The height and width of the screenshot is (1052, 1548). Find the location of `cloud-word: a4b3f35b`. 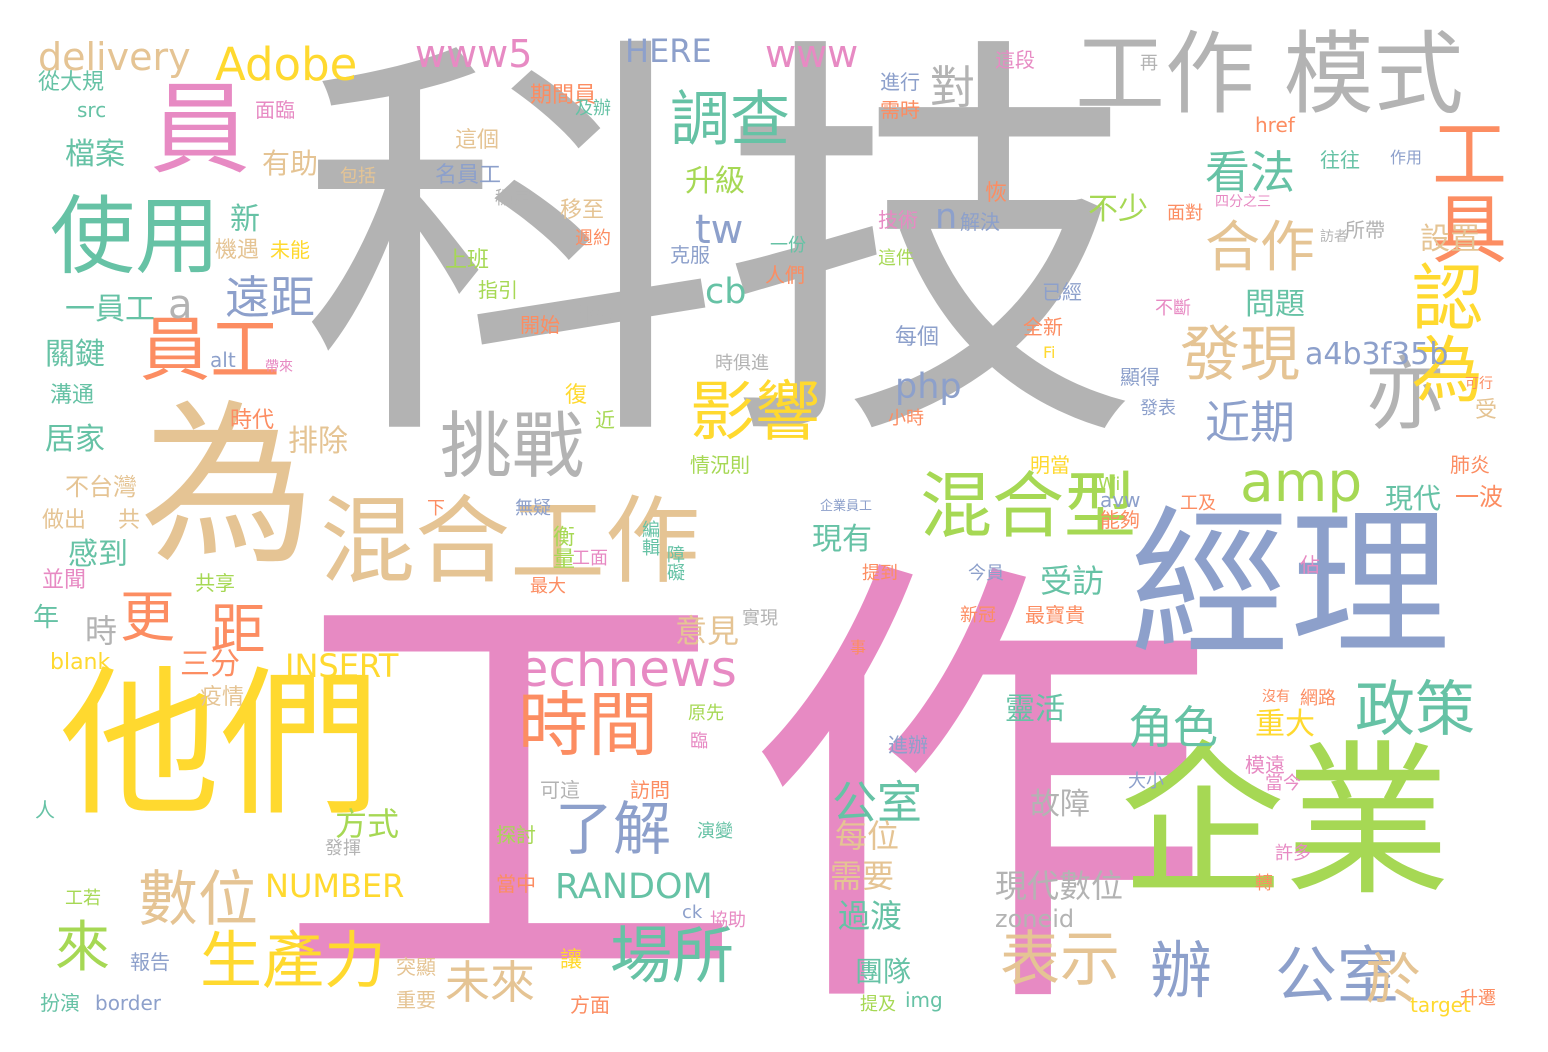

cloud-word: a4b3f35b is located at coordinates (1377, 354).